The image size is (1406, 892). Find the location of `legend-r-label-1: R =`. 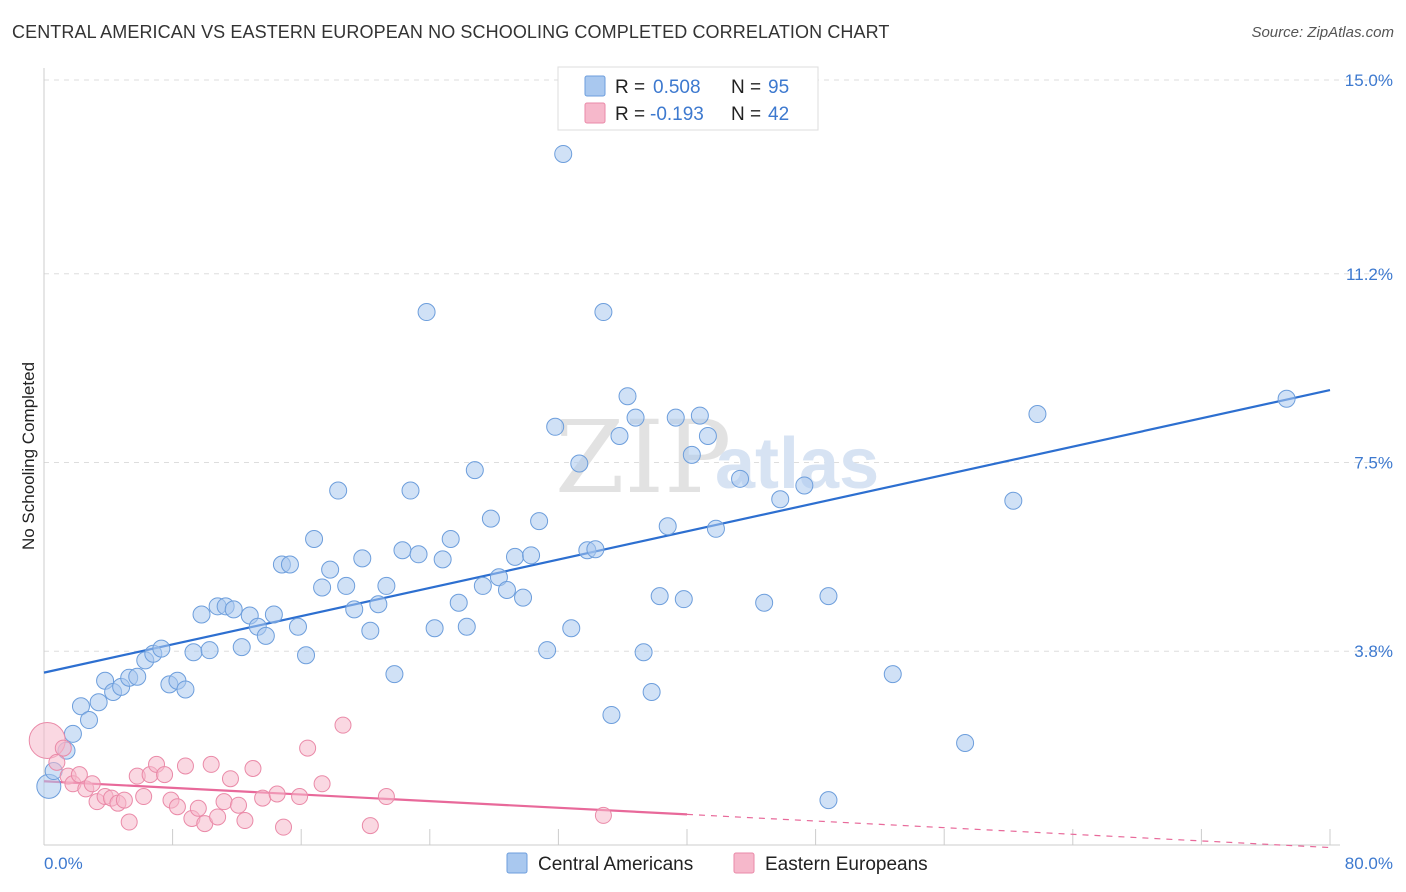

legend-r-label-1: R = is located at coordinates (630, 87).